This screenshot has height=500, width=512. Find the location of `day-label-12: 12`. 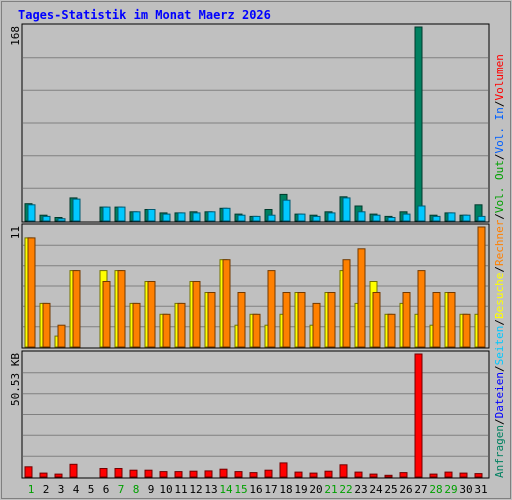

day-label-12: 12 is located at coordinates (195, 489).